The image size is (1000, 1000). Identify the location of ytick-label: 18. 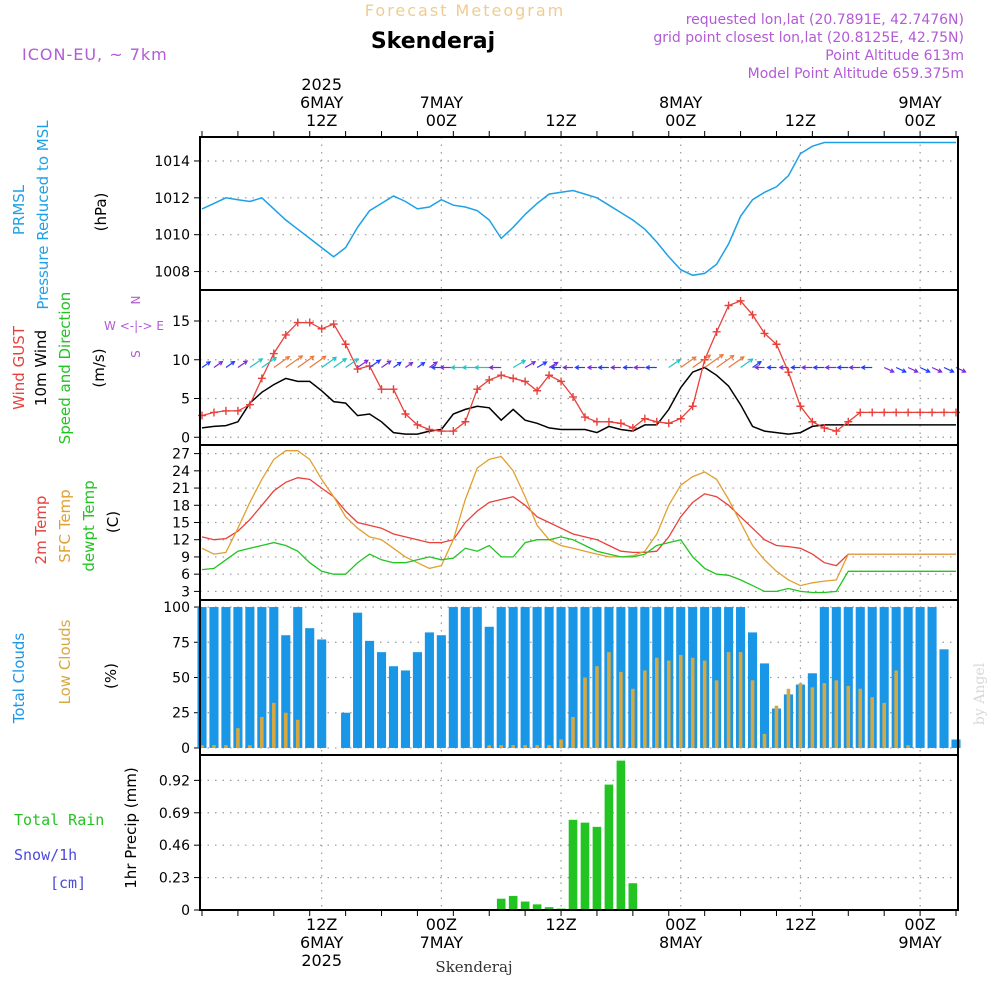
(181, 506).